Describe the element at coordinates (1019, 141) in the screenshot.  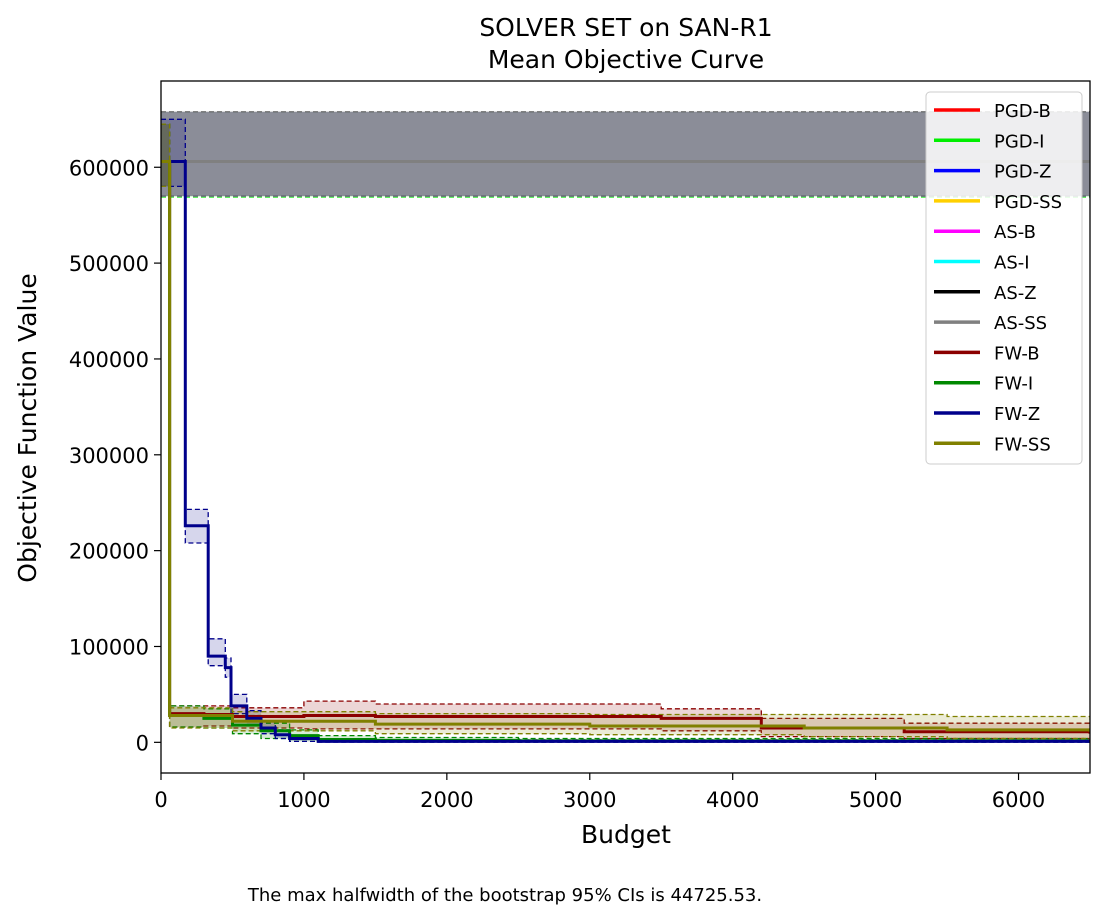
I see `legend-label-pgd-i: PGD-I` at that location.